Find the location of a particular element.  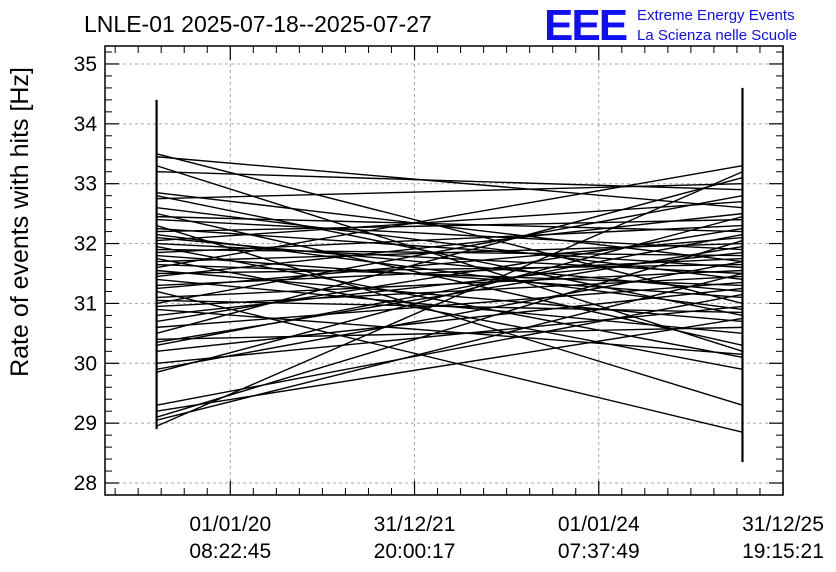

y-tick-label: 34 is located at coordinates (86, 124).